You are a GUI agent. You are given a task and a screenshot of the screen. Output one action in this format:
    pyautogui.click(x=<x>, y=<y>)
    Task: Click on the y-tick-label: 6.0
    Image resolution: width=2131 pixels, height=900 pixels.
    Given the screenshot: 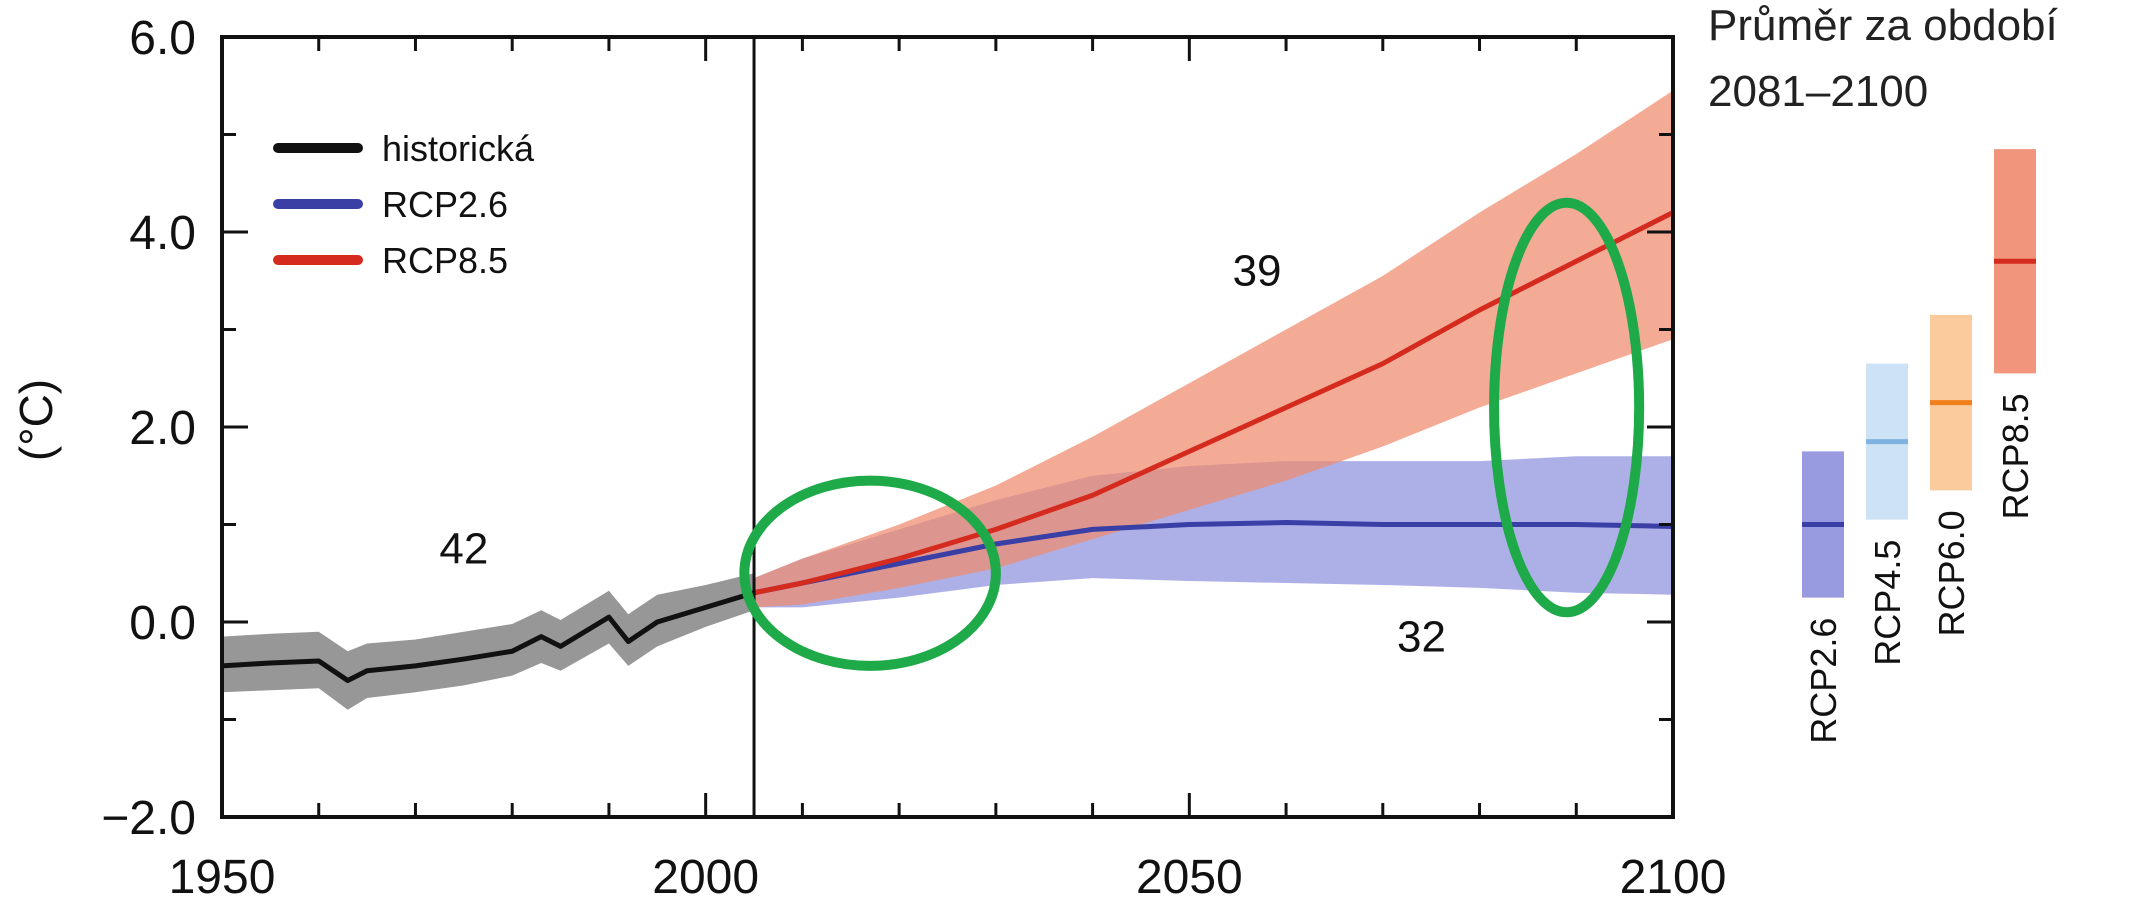 What is the action you would take?
    pyautogui.click(x=162, y=38)
    